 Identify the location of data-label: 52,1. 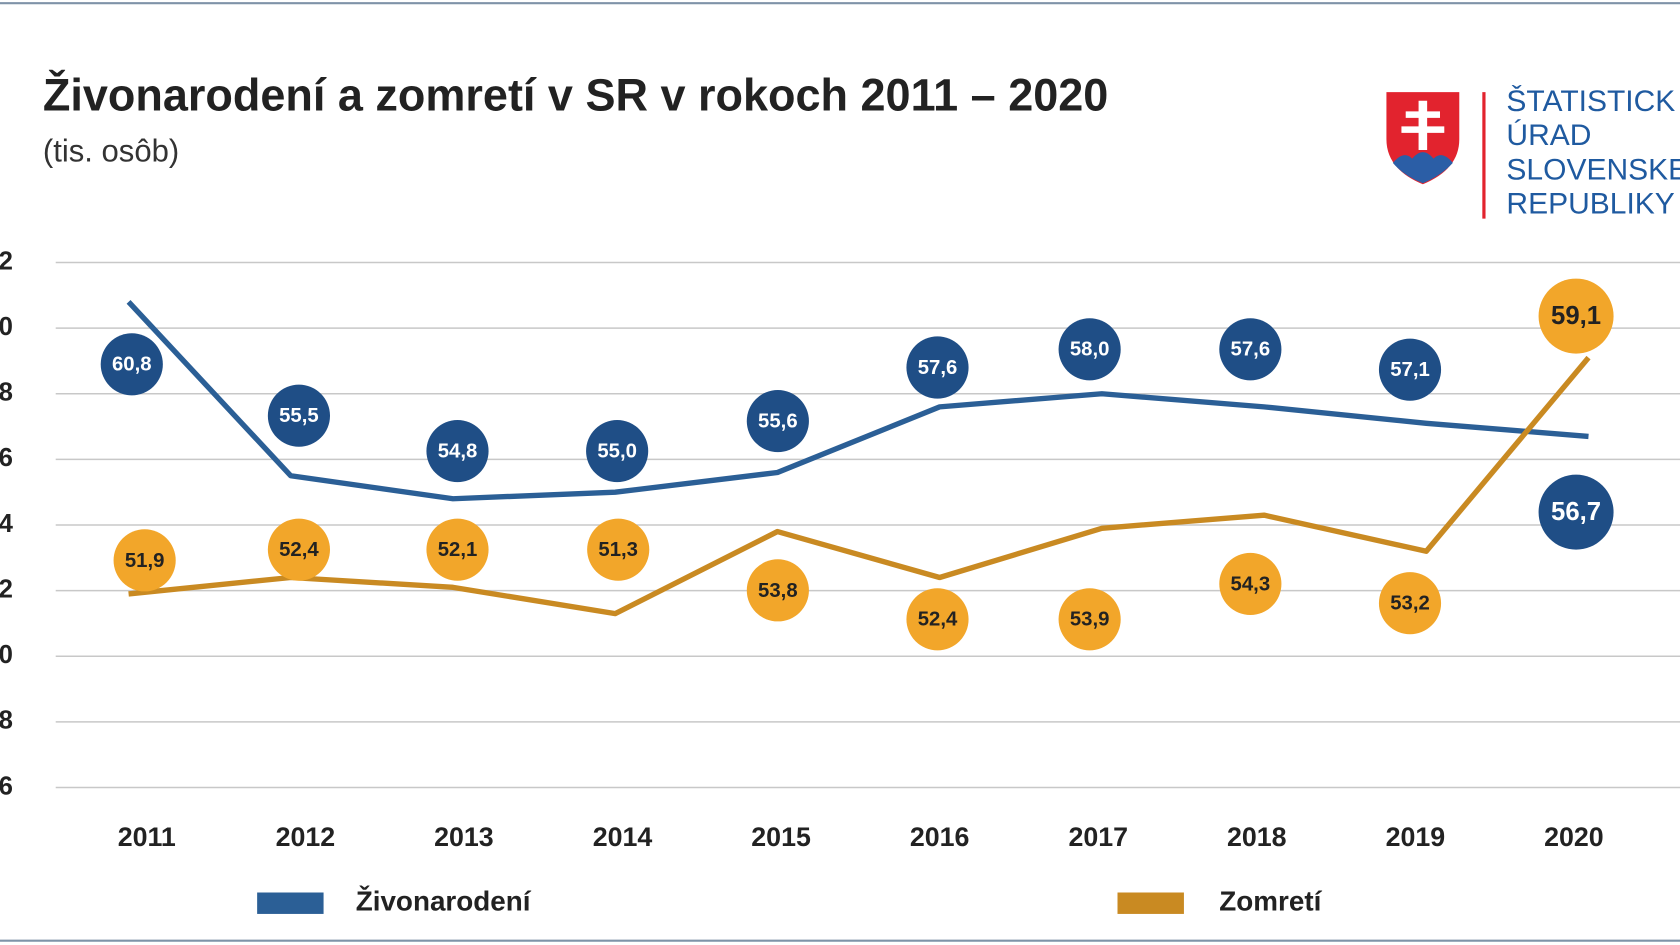
(458, 550).